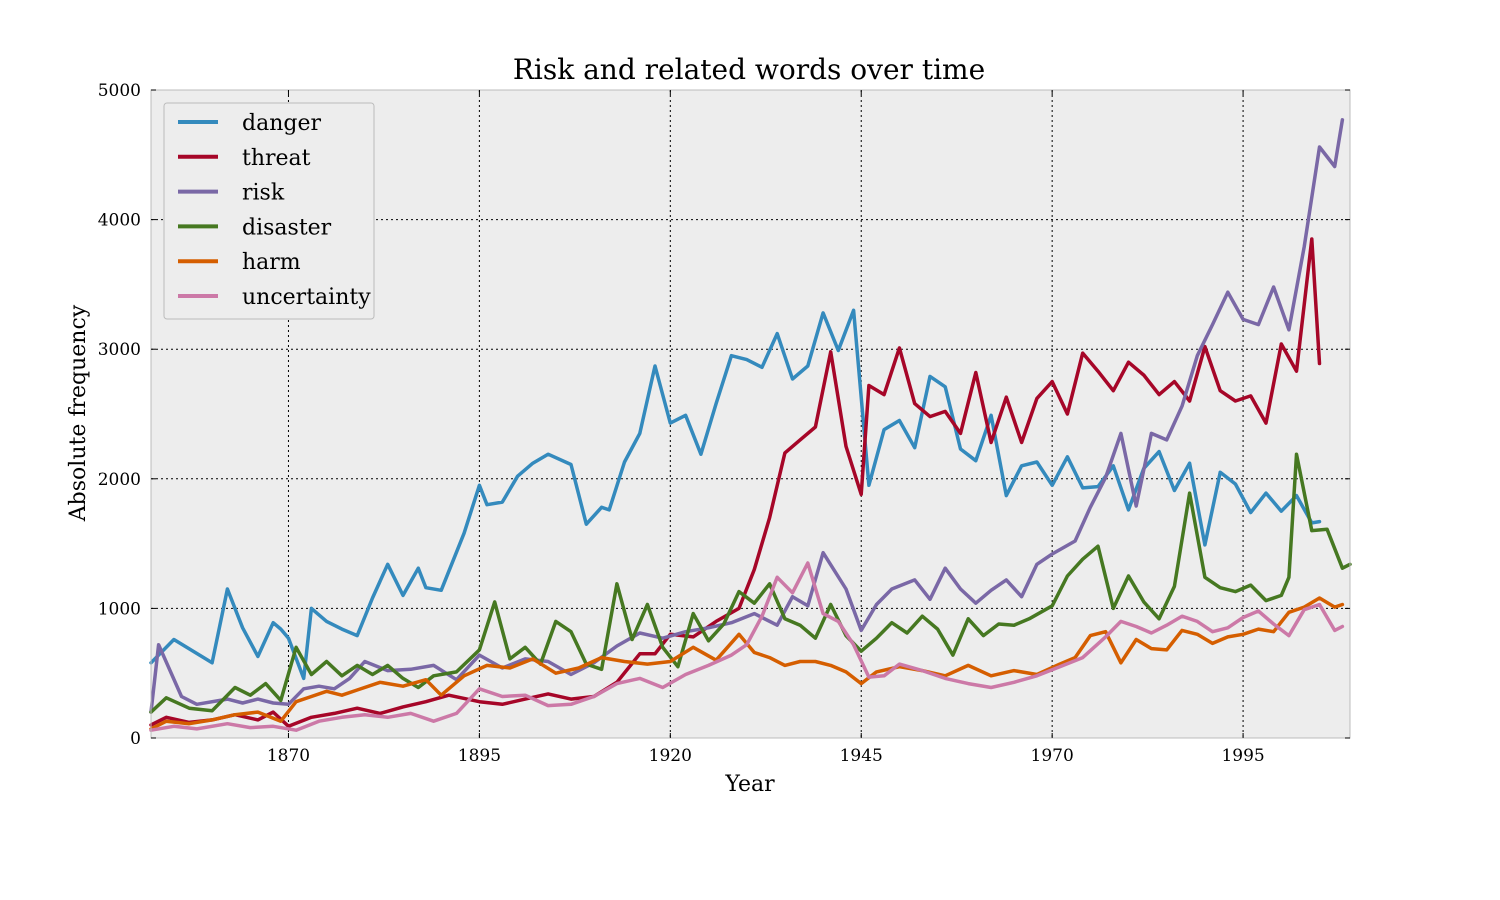  I want to click on legend-label-uncertainty: uncertainty, so click(306, 297).